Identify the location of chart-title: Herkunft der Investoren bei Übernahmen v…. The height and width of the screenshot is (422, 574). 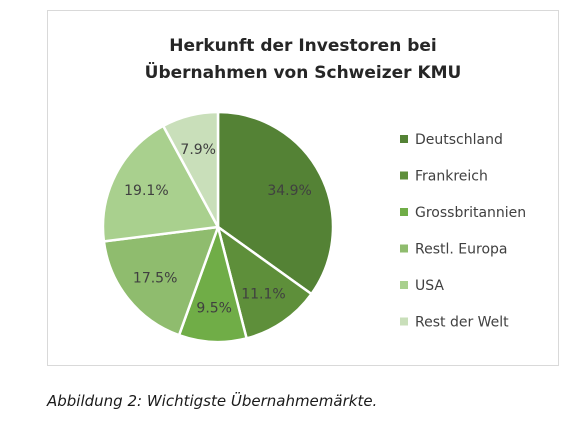
(303, 60).